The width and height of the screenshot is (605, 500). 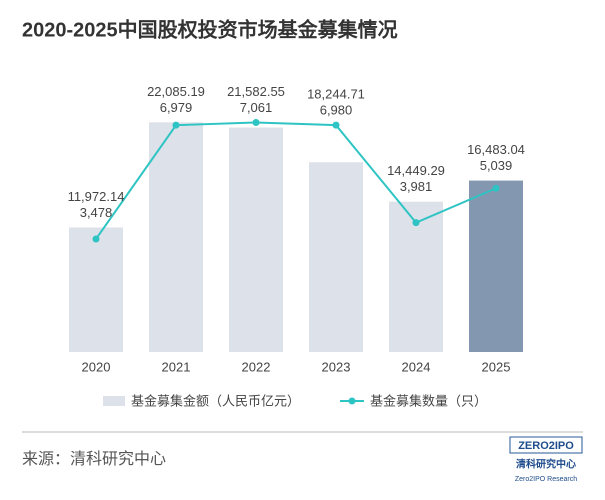 I want to click on line-value-label: 6,979, so click(x=176, y=107).